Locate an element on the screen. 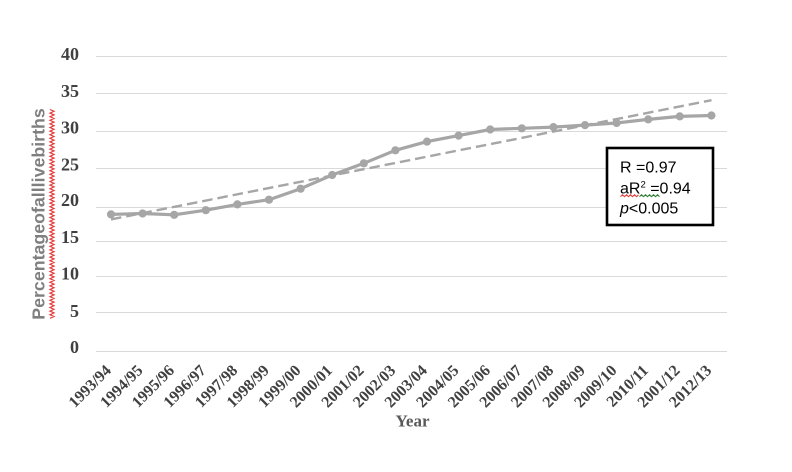  svg-text: 20 is located at coordinates (70, 200).